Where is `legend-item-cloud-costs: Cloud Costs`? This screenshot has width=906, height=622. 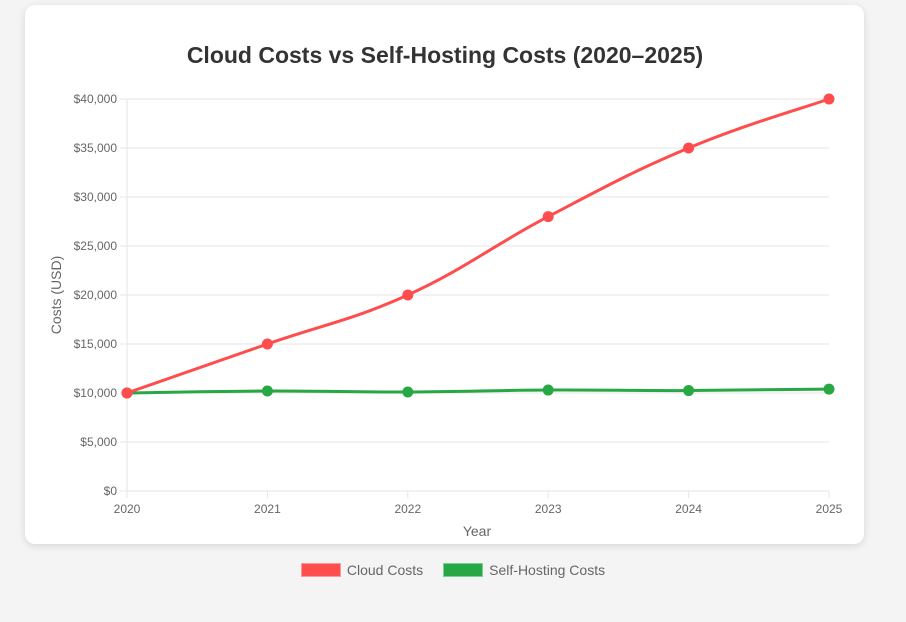 legend-item-cloud-costs: Cloud Costs is located at coordinates (362, 570).